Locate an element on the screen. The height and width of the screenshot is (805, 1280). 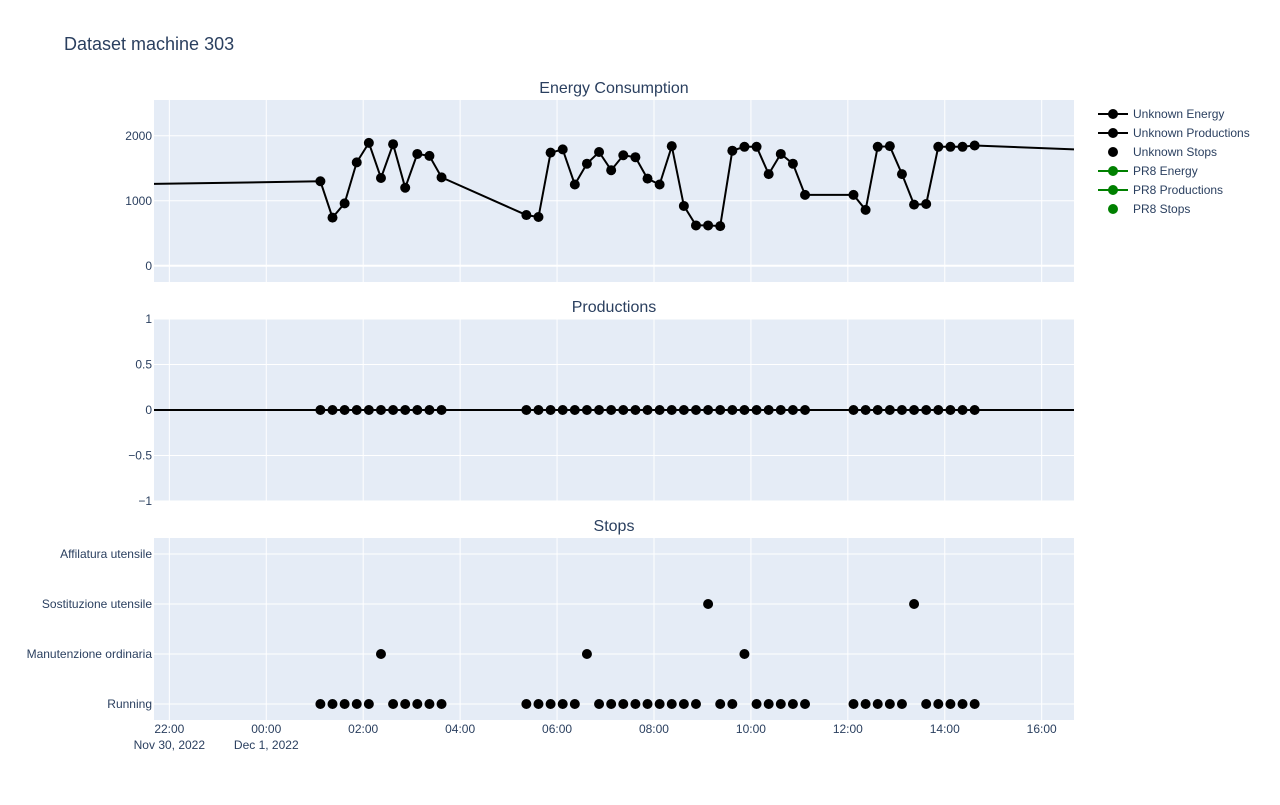
legend-swatch-marker is located at coordinates (1113, 190).